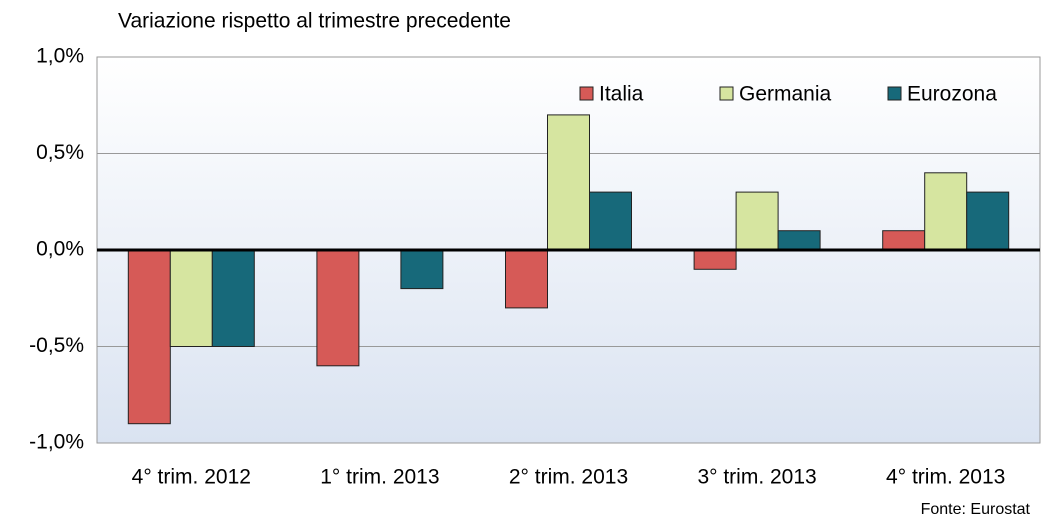 This screenshot has height=524, width=1043. Describe the element at coordinates (952, 94) in the screenshot. I see `legend-label: Eurozona` at that location.